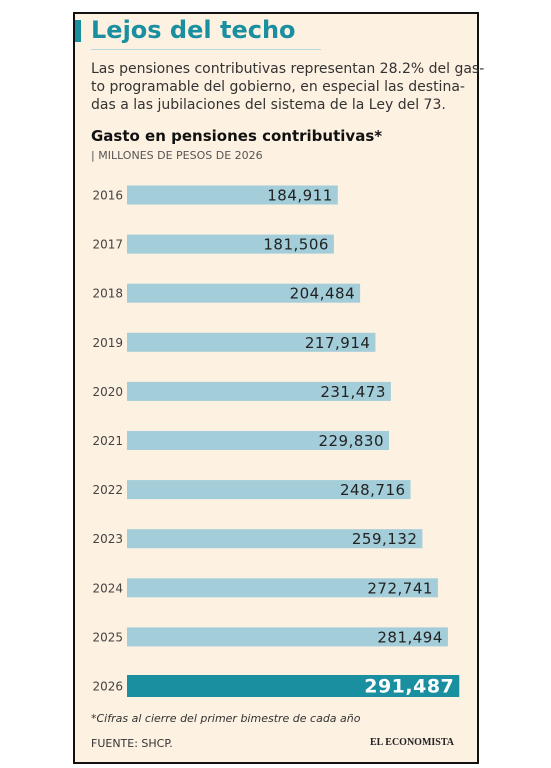  I want to click on y-tick-label: 2026, so click(107, 687).